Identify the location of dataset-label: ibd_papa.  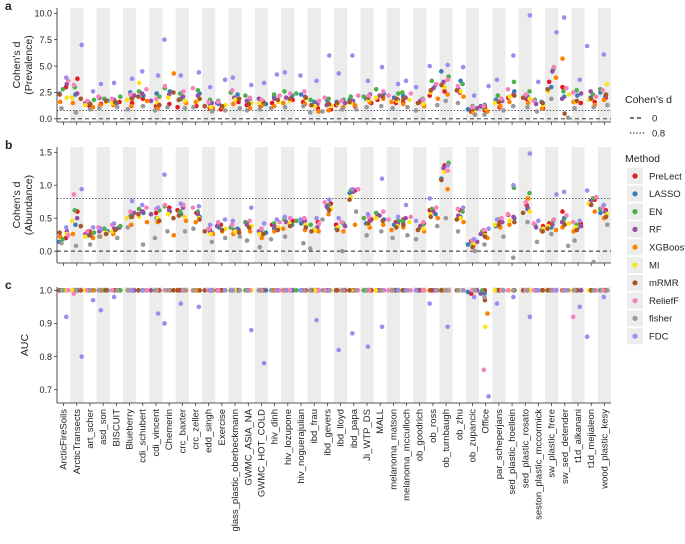
(354, 428).